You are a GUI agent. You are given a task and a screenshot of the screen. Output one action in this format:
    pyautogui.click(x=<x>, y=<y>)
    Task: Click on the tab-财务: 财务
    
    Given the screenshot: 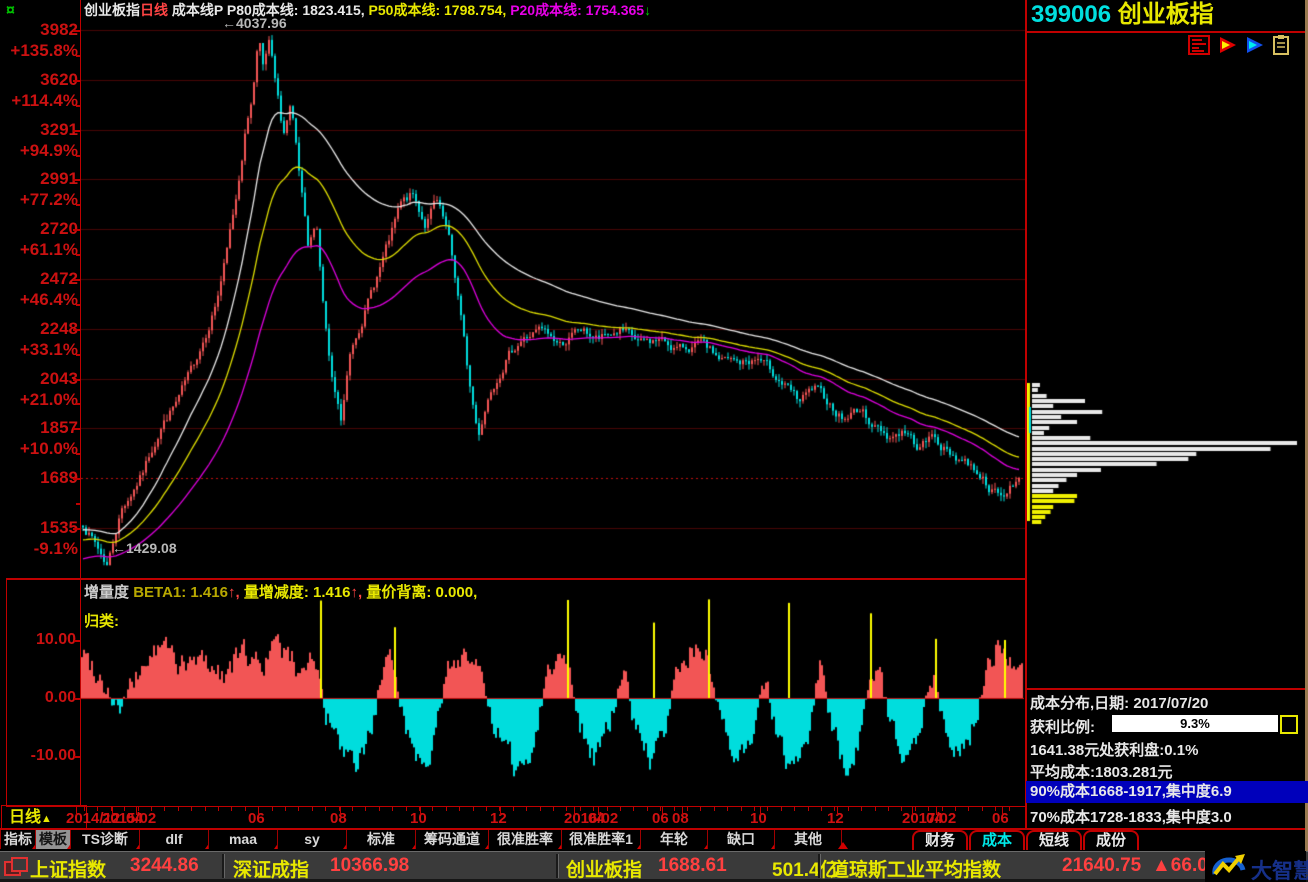 What is the action you would take?
    pyautogui.click(x=940, y=840)
    